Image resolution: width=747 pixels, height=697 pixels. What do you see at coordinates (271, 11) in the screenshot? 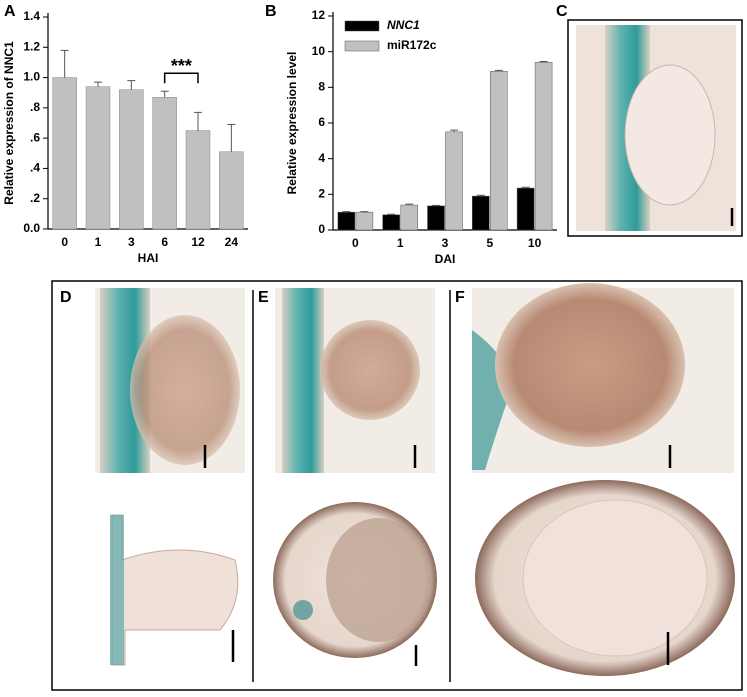
I see `panel-label: B` at bounding box center [271, 11].